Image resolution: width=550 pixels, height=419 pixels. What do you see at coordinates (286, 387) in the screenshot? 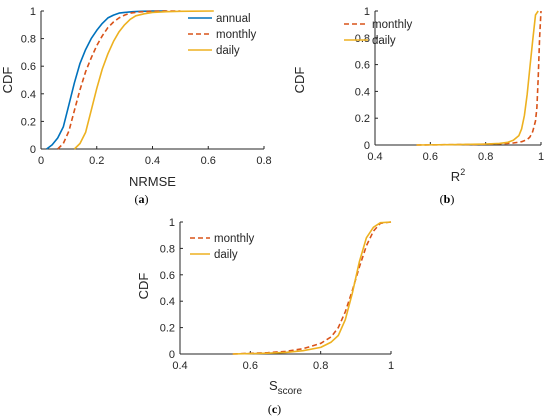
I see `x-axis-label: Sscore` at bounding box center [286, 387].